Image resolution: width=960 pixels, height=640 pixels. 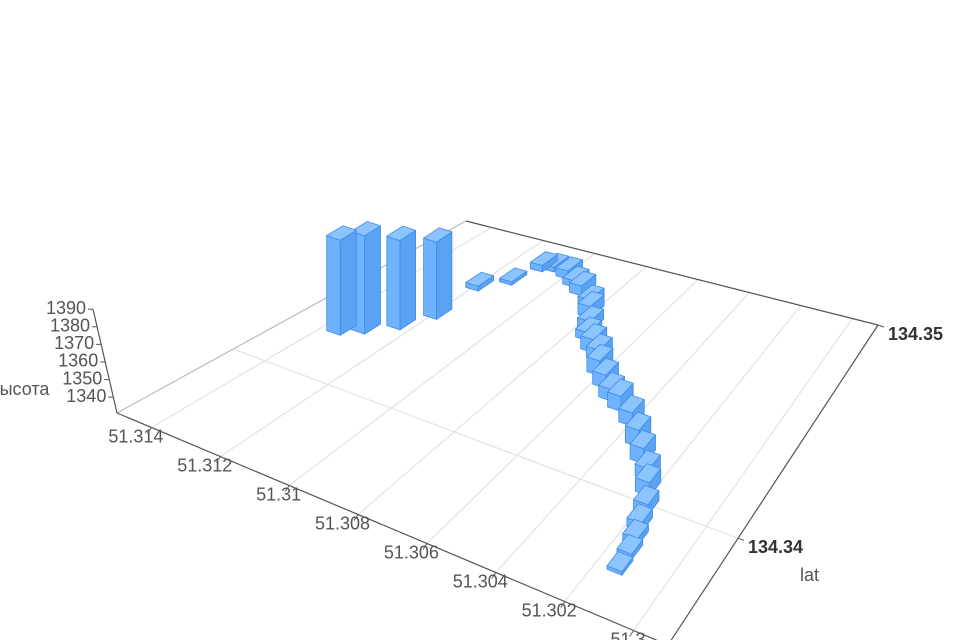 I want to click on z-tick-label: 1380, so click(x=70, y=326).